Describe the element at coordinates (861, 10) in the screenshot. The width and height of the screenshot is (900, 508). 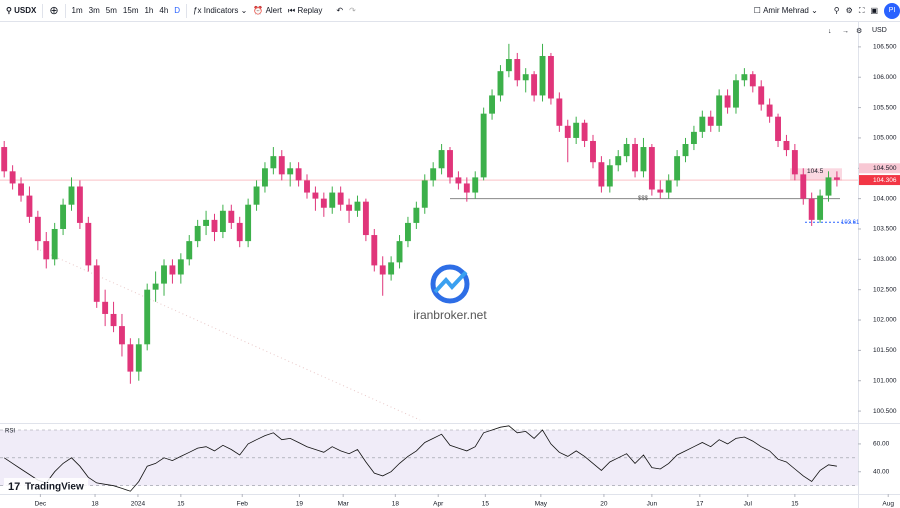
I see `fullscreen: ⛶` at that location.